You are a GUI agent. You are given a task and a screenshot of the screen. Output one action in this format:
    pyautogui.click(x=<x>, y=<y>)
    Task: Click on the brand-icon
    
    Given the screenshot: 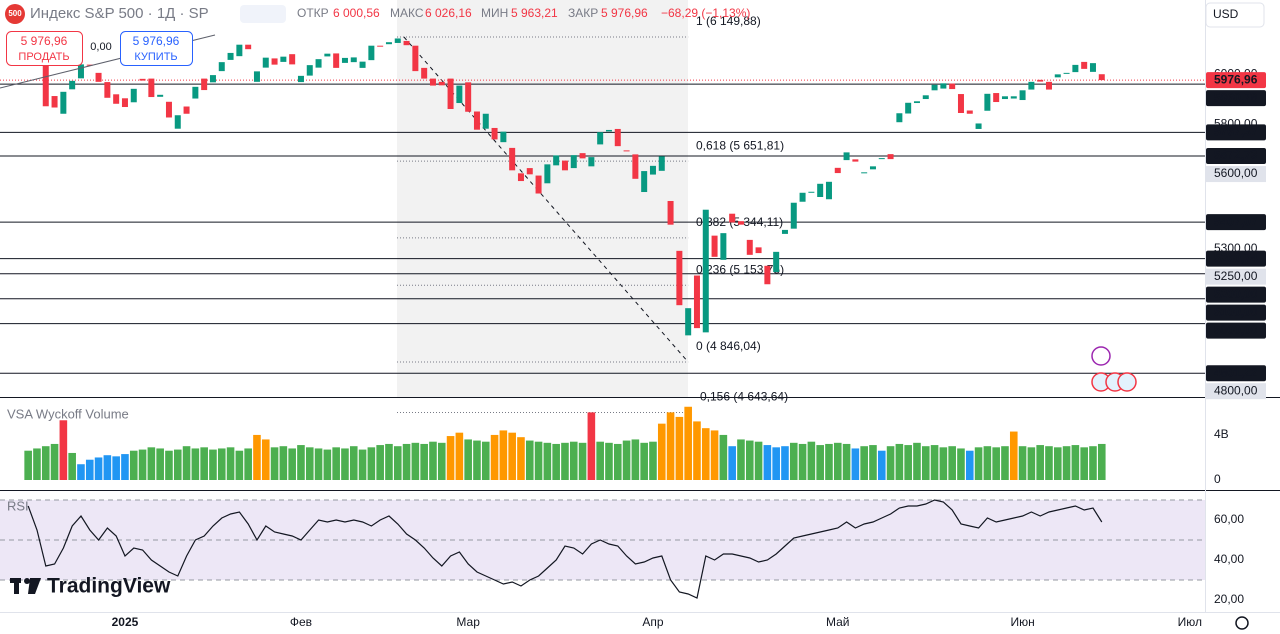 What is the action you would take?
    pyautogui.click(x=27, y=581)
    